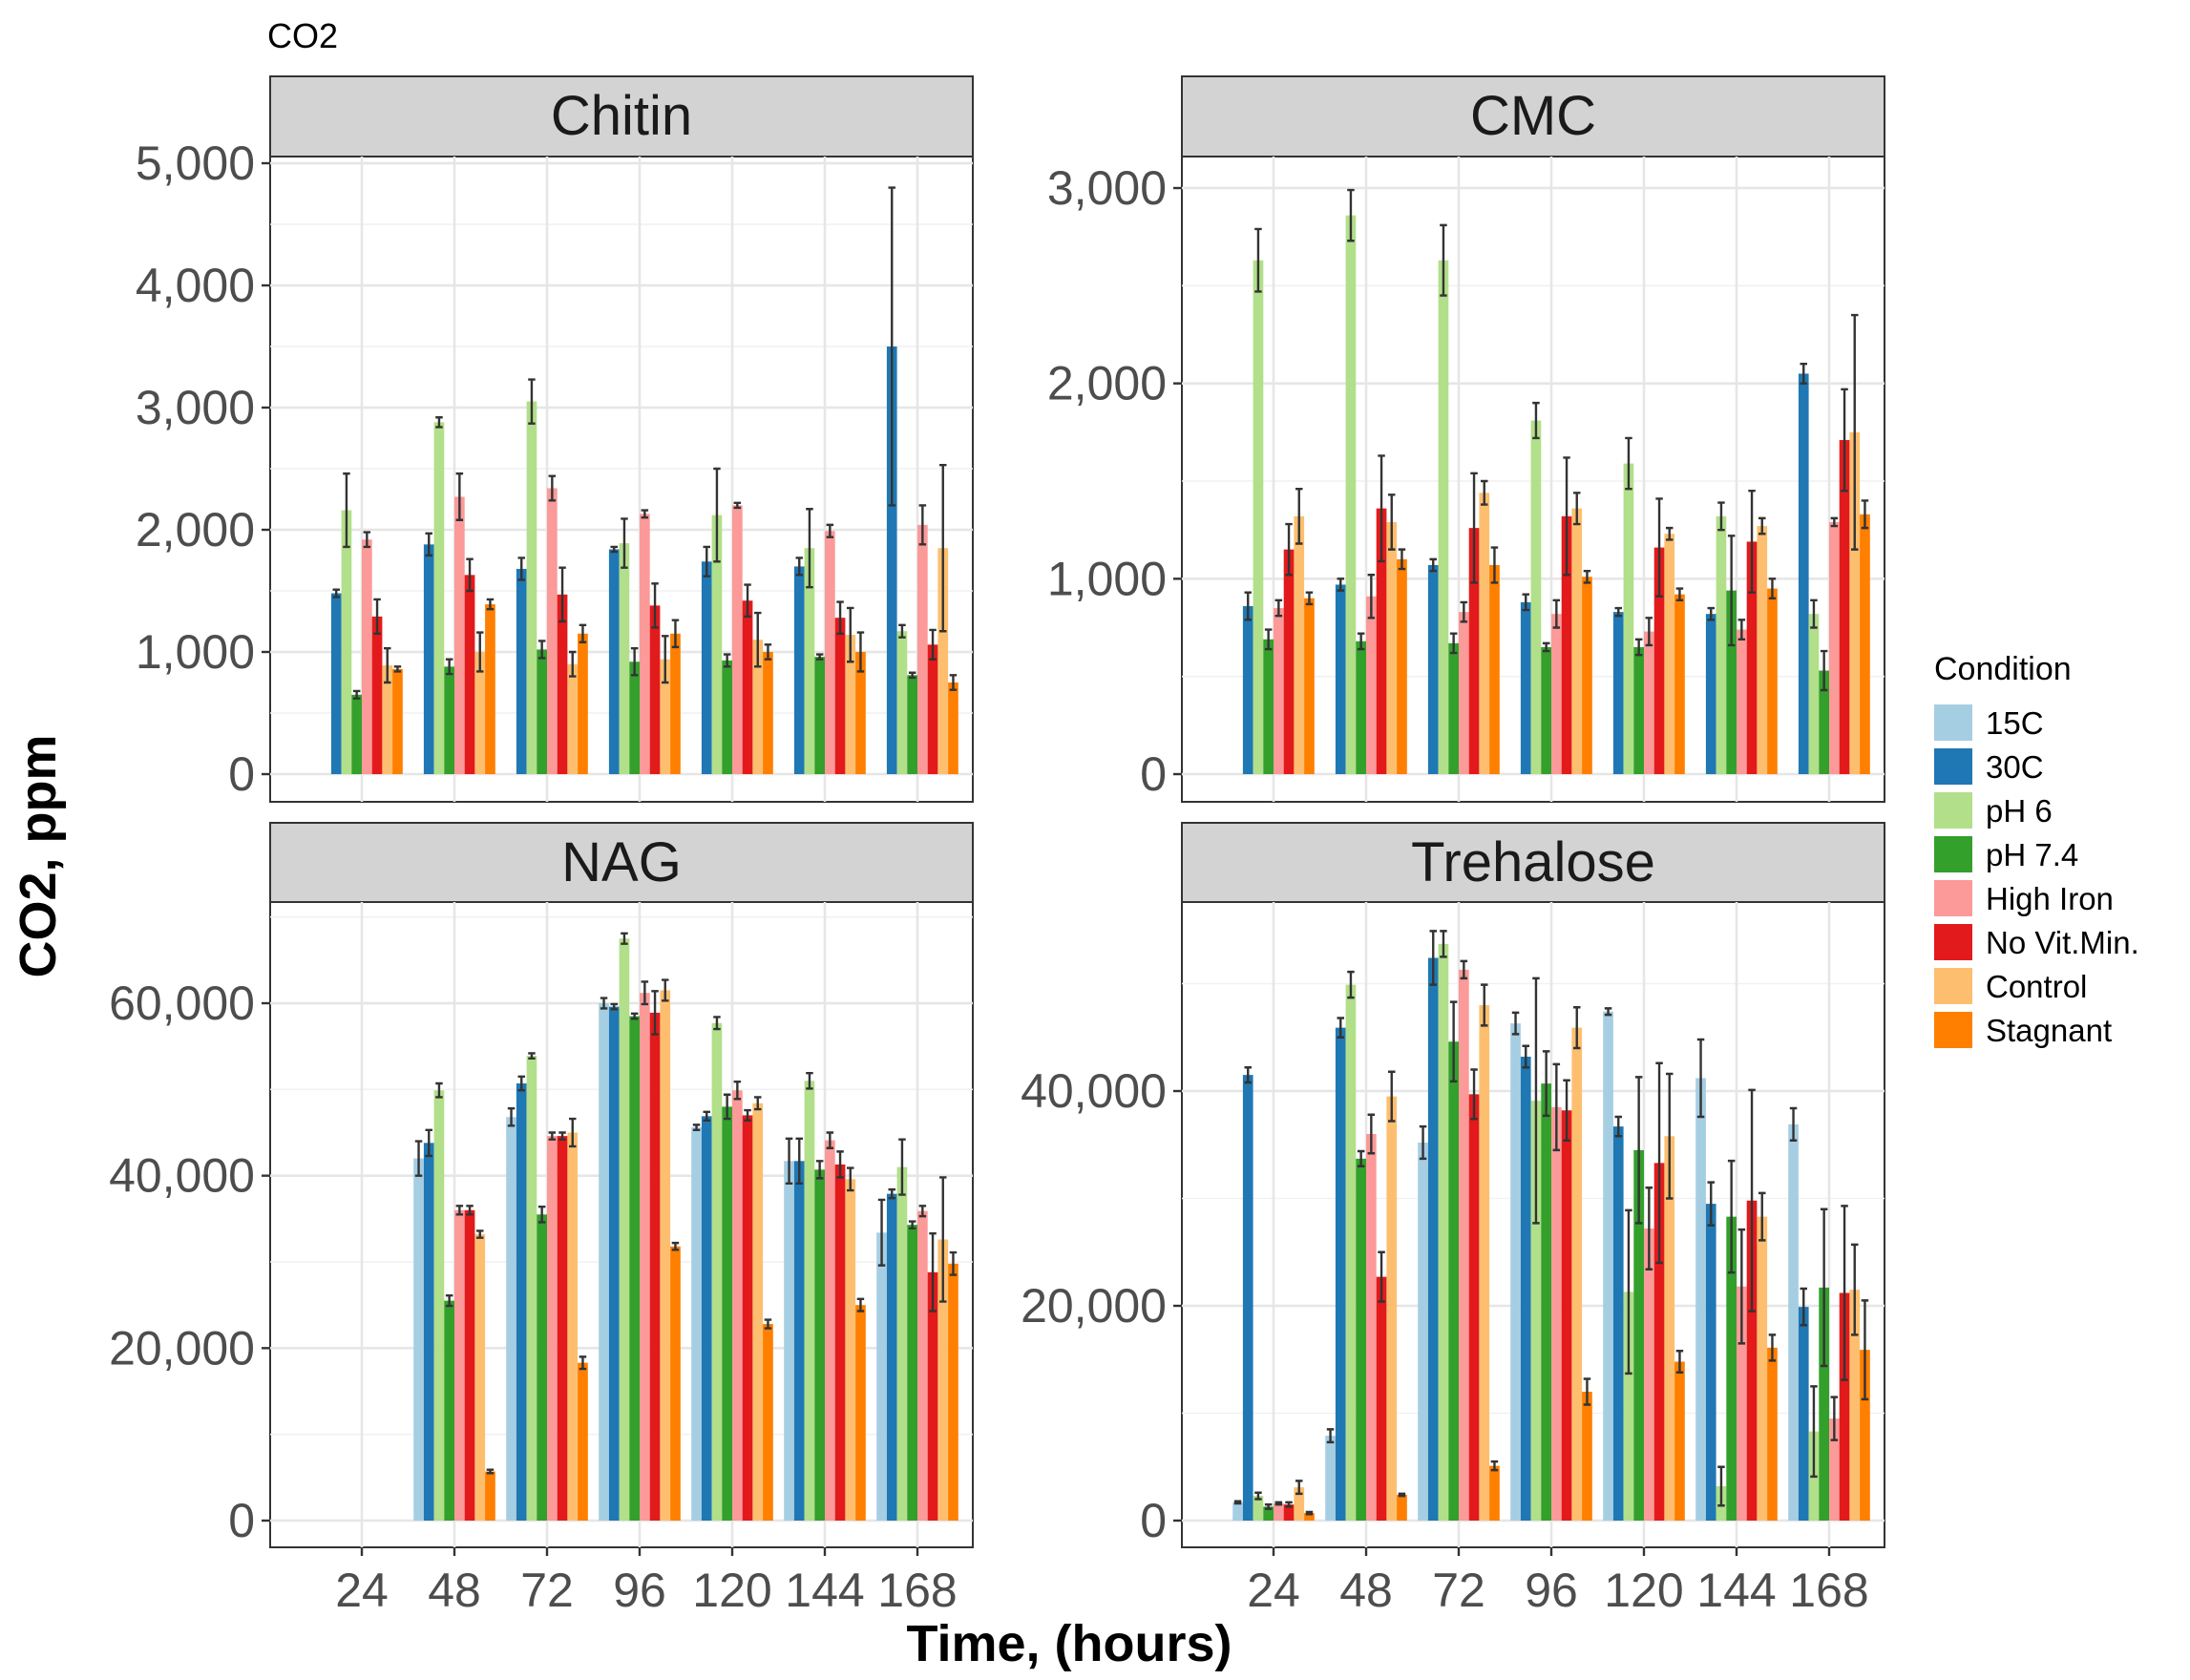 The image size is (2190, 1680). I want to click on y-tick-label: 40,000, so click(182, 1176).